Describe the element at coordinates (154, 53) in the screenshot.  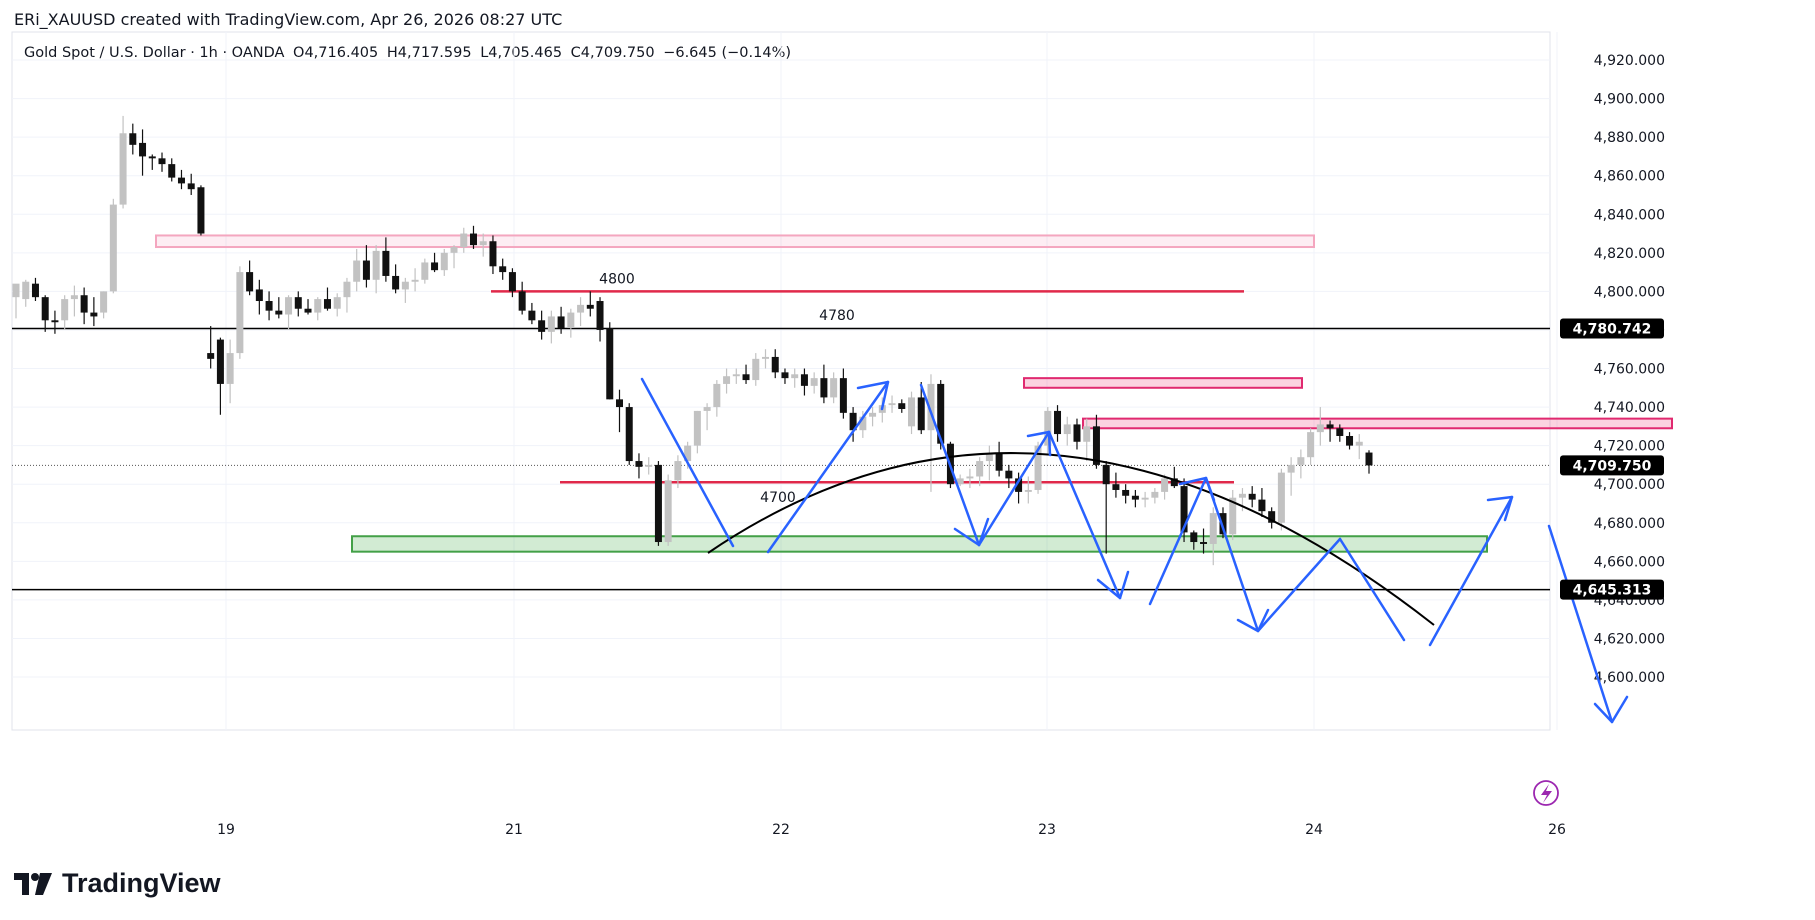
I see `symbol-name: Gold Spot / U.S. Dollar · 1h · OANDA` at that location.